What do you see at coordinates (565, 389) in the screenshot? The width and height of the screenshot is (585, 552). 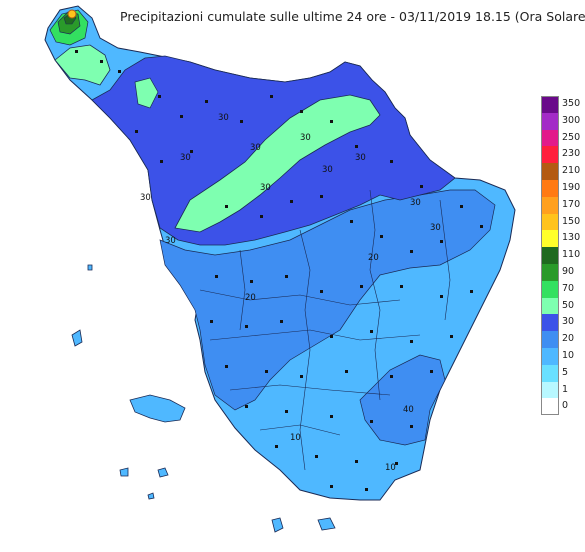 I see `legend-label: 1` at bounding box center [565, 389].